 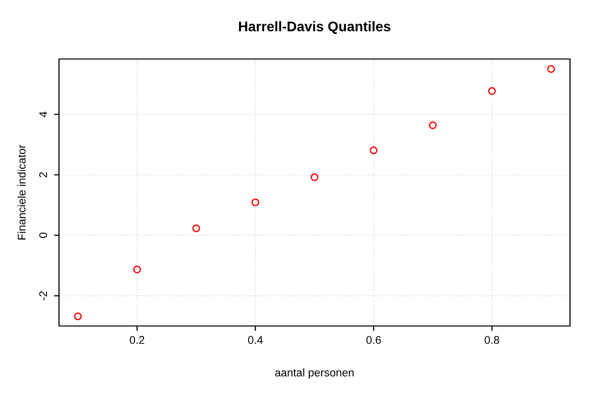 I want to click on x-tick-label: 0.6, so click(x=373, y=340).